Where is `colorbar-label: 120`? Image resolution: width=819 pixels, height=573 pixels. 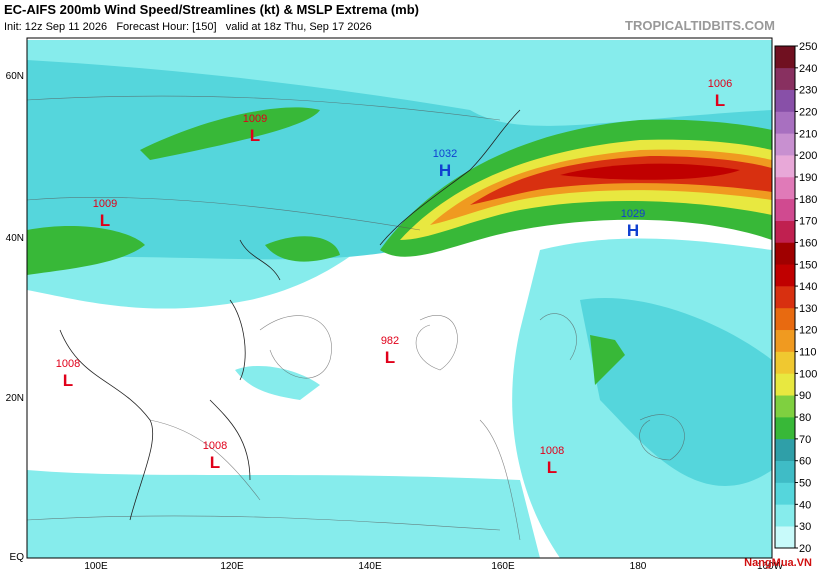
colorbar-label: 120 is located at coordinates (808, 331).